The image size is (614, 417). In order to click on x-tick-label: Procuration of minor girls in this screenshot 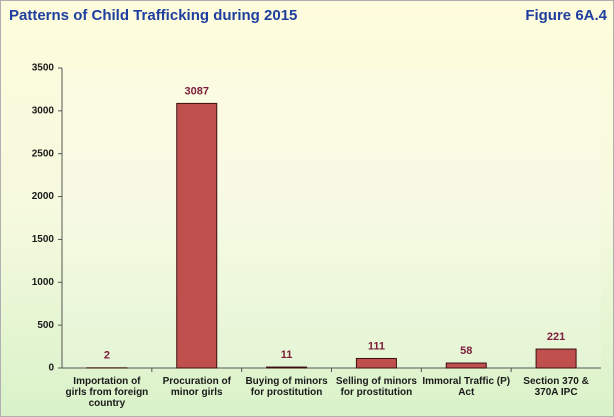, I will do `click(196, 387)`.